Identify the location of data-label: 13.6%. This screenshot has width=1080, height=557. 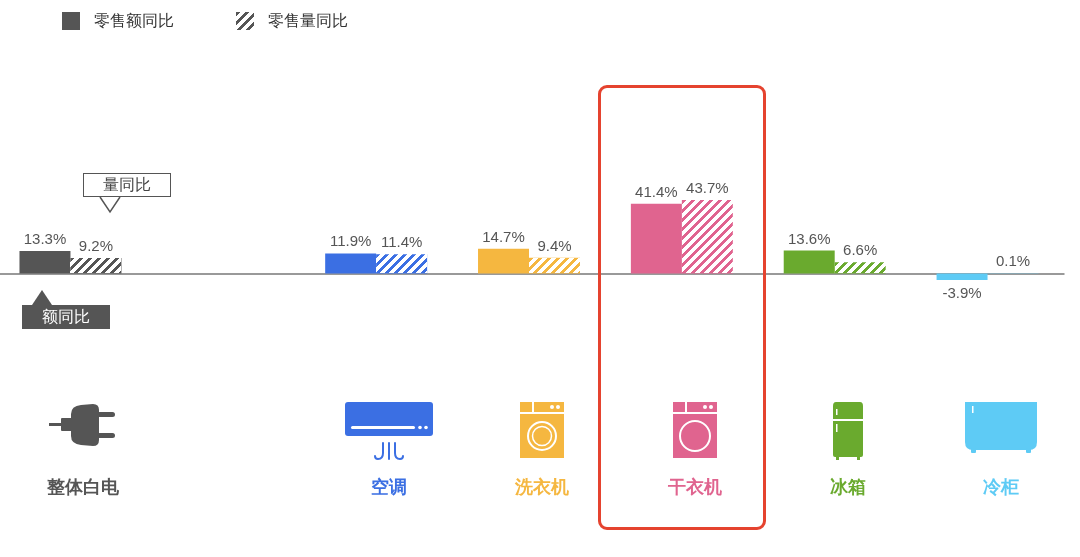
(809, 238).